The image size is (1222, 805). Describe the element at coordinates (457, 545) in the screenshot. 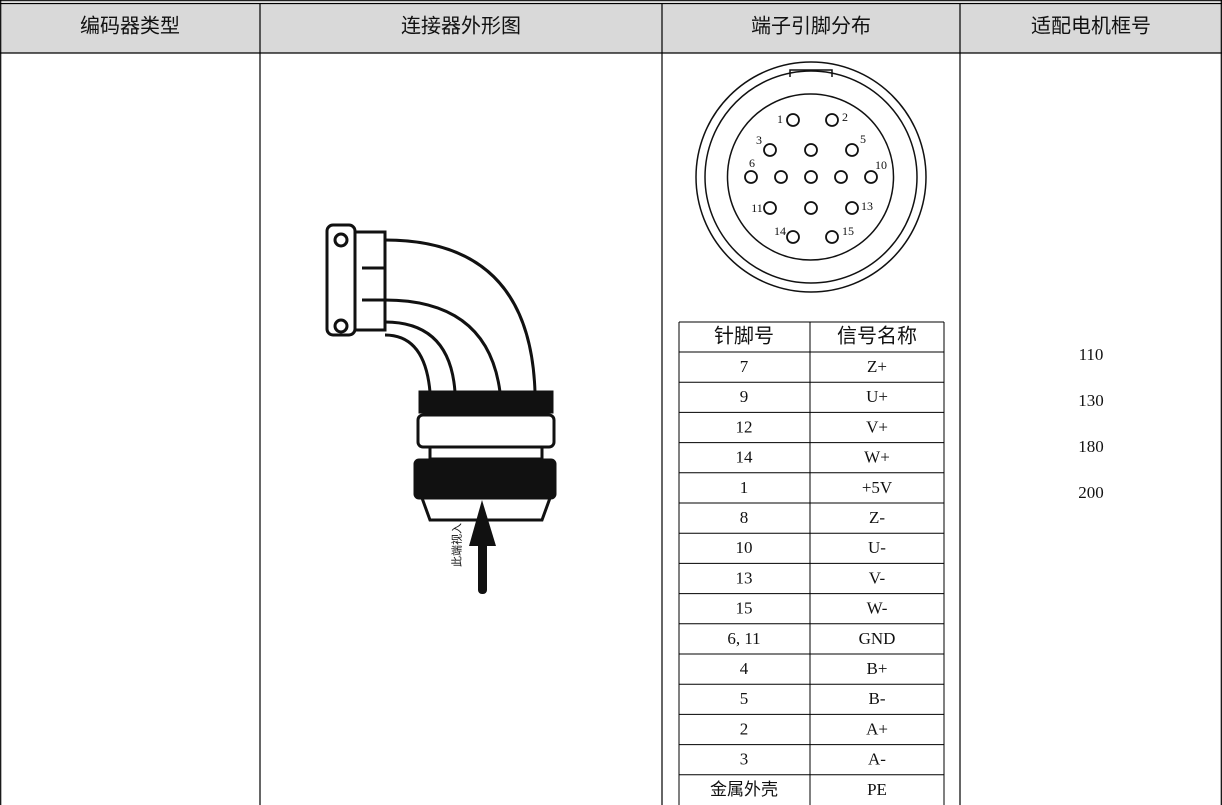

I see `connector-label: 此端视入` at that location.